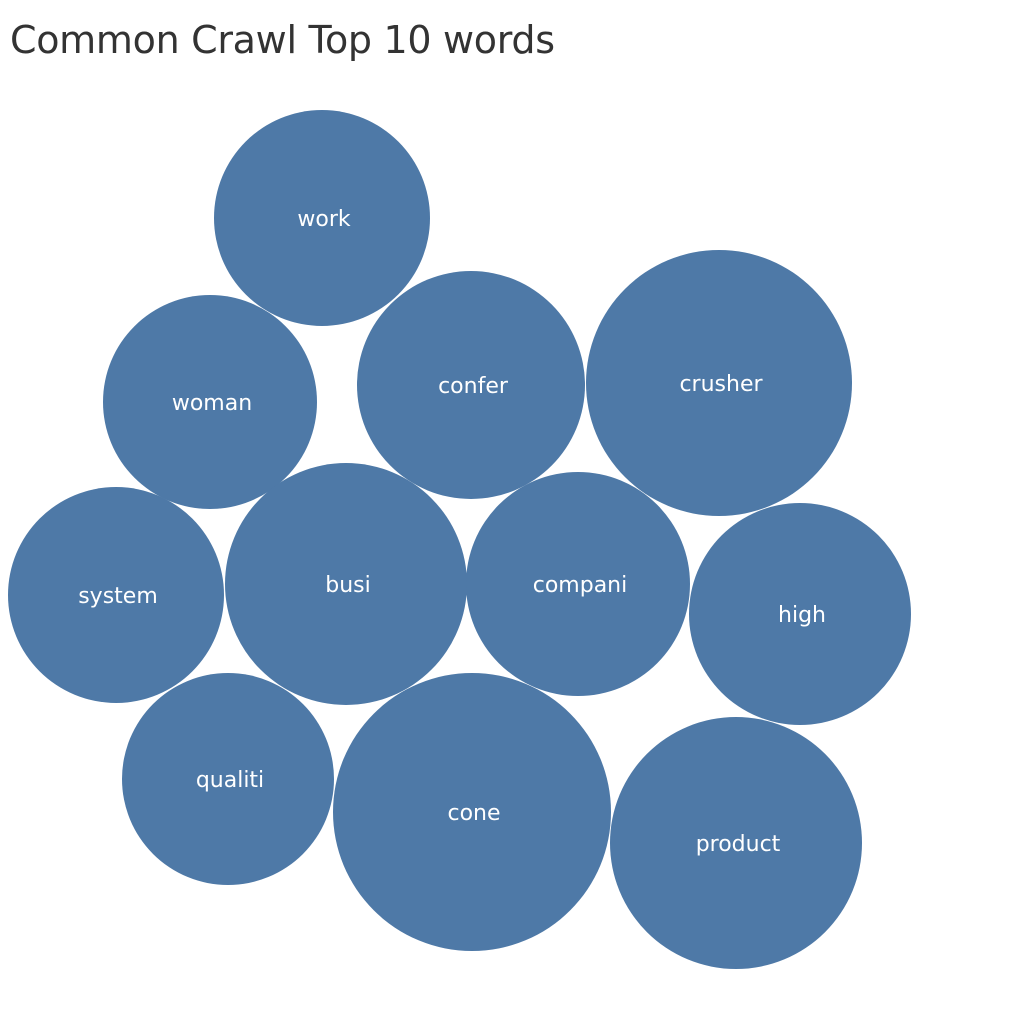 The width and height of the screenshot is (1010, 1010). What do you see at coordinates (282, 40) in the screenshot?
I see `chart-title: Common Crawl Top 10 words` at bounding box center [282, 40].